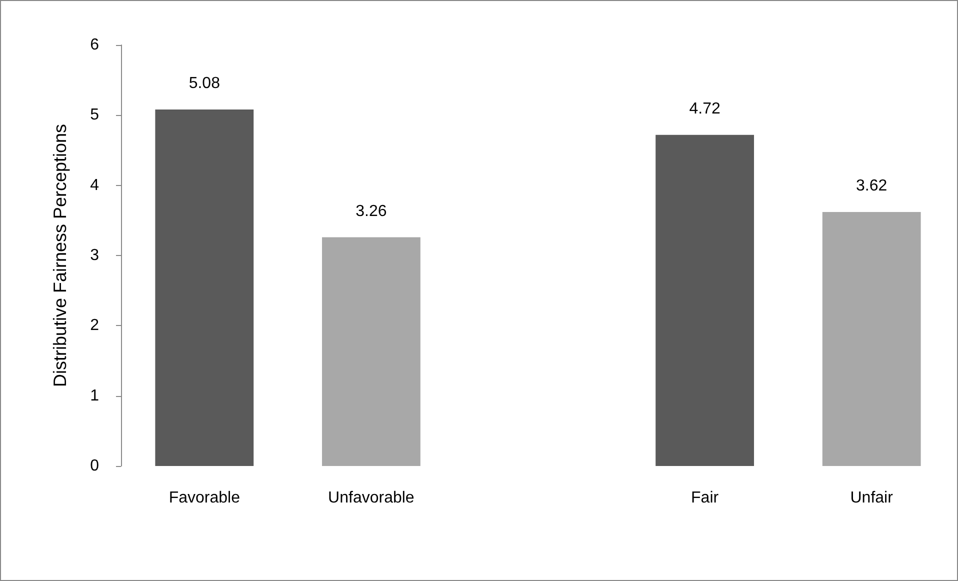  I want to click on x-tick-label: Unfair, so click(872, 498).